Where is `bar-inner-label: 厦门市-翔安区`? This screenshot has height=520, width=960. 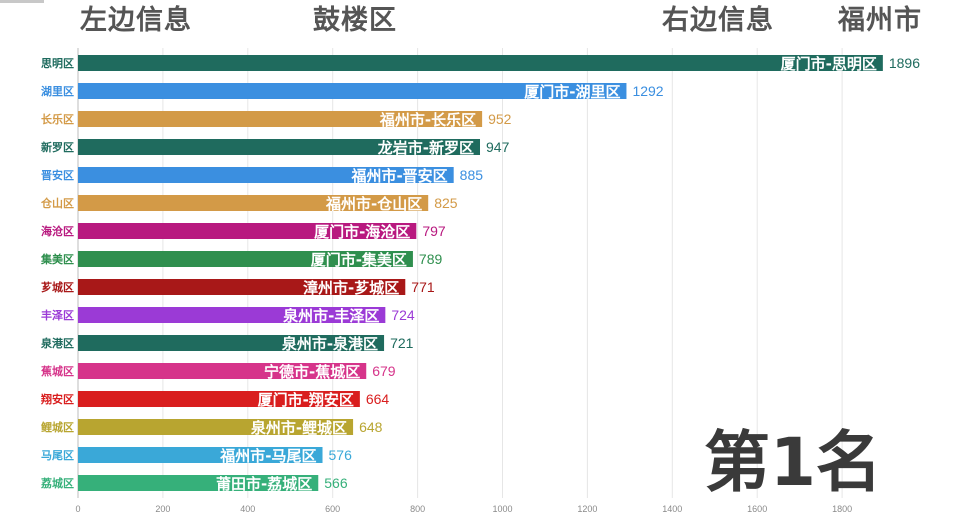
bar-inner-label: 厦门市-翔安区 is located at coordinates (306, 400).